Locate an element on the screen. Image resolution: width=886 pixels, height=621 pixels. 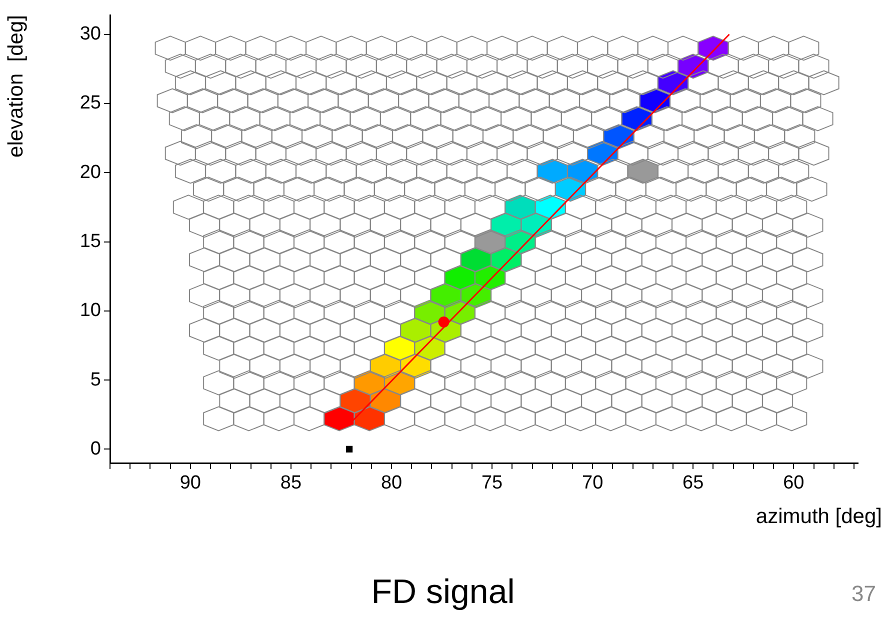
x-tick-label: 75 is located at coordinates (492, 483).